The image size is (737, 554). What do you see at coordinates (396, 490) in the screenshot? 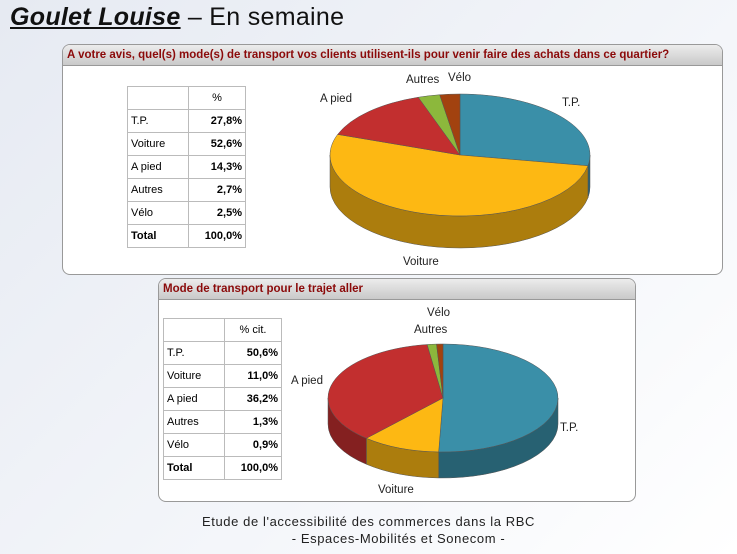
I see `pie2-label-voiture: Voiture` at bounding box center [396, 490].